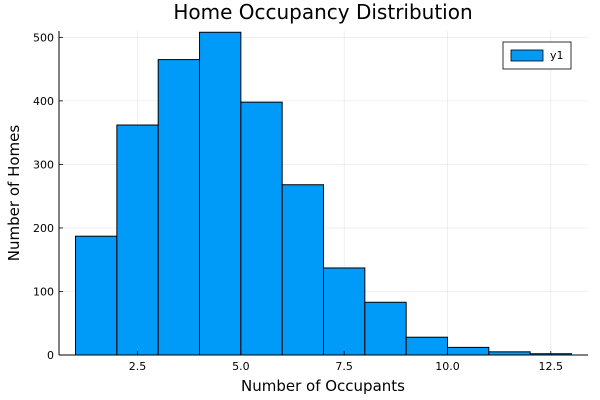 This screenshot has width=600, height=400. I want to click on y-tick-label: 500, so click(43, 37).